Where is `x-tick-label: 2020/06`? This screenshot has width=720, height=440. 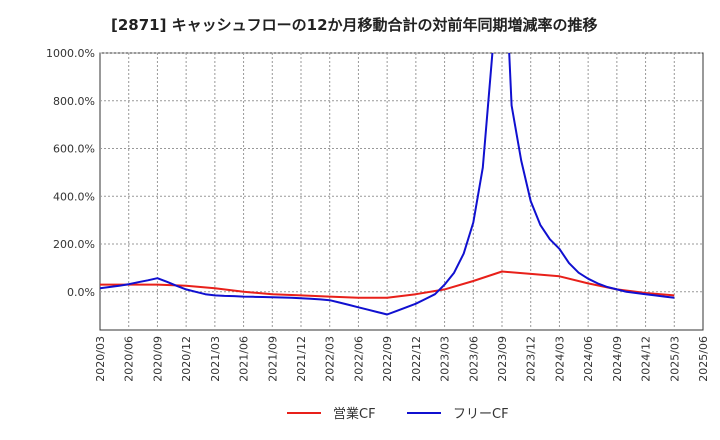
x-tick-label: 2020/06 is located at coordinates (129, 359).